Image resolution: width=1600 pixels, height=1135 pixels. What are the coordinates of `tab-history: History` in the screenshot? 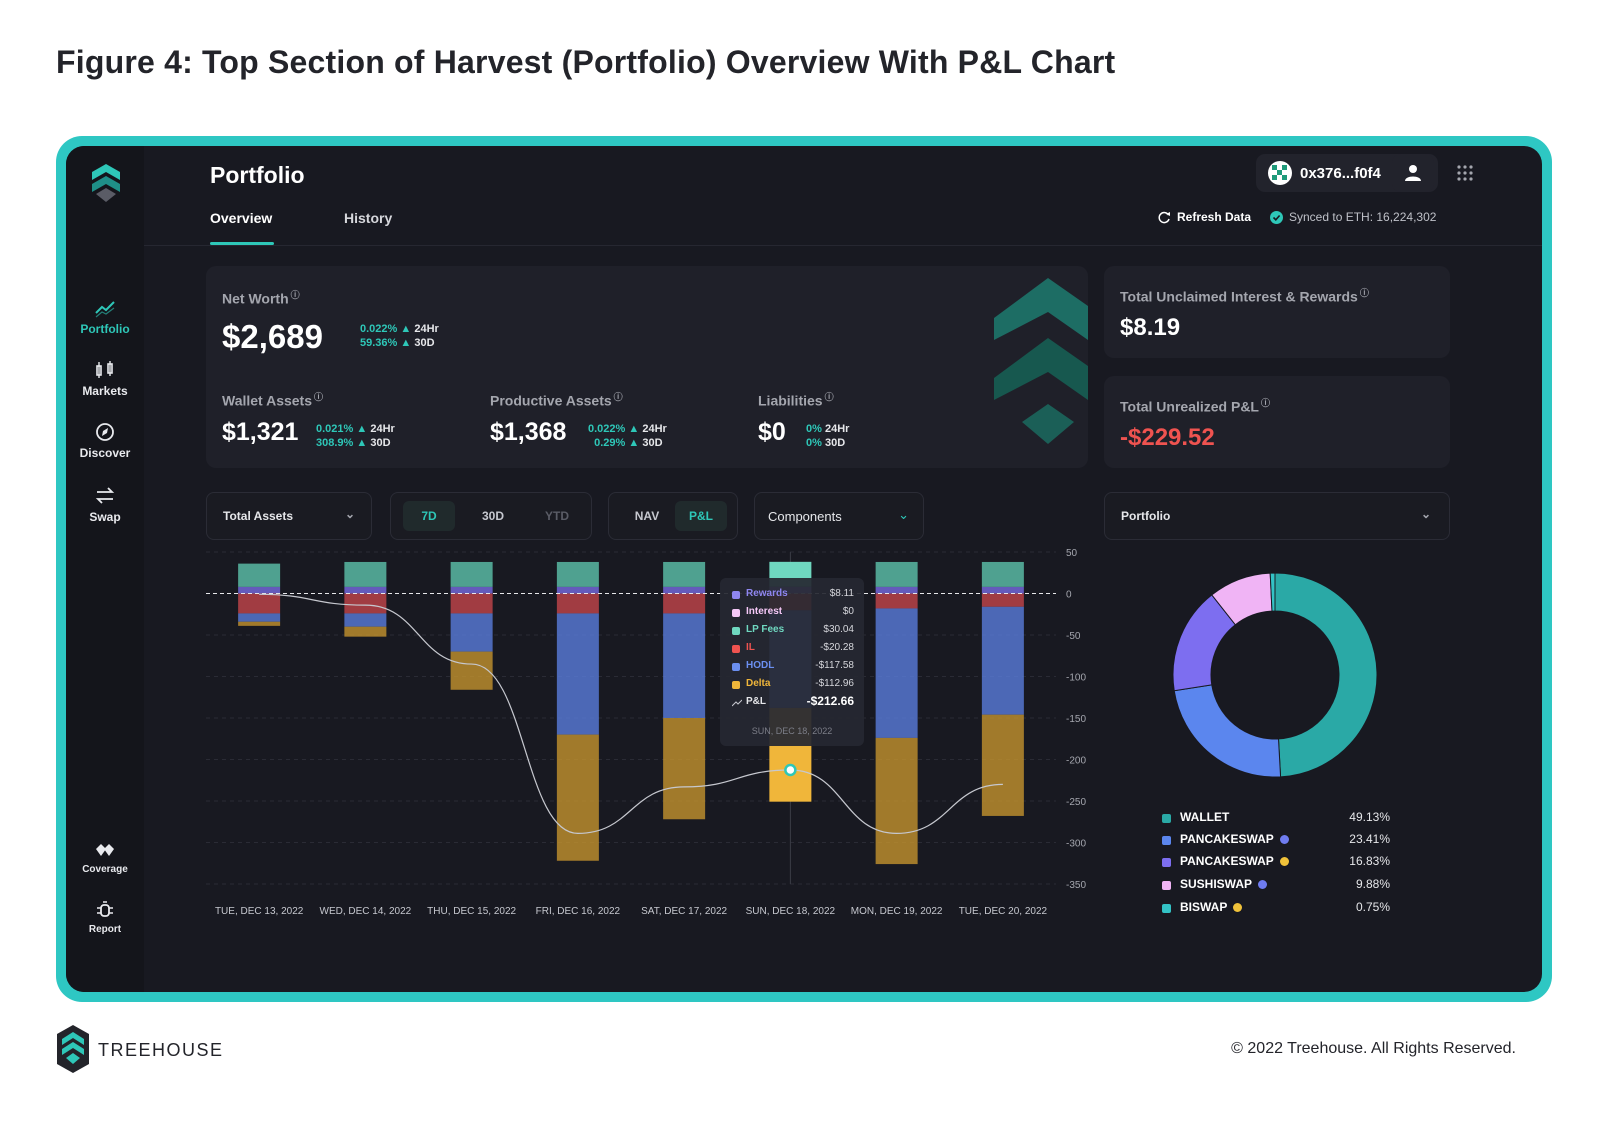 It's located at (368, 218).